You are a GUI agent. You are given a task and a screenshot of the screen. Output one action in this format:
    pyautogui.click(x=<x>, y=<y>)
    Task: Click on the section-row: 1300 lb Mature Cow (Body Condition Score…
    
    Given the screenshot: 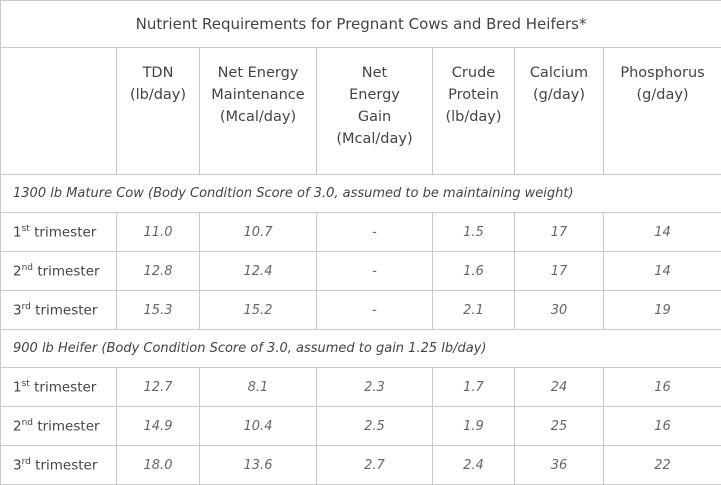 What is the action you would take?
    pyautogui.click(x=361, y=194)
    